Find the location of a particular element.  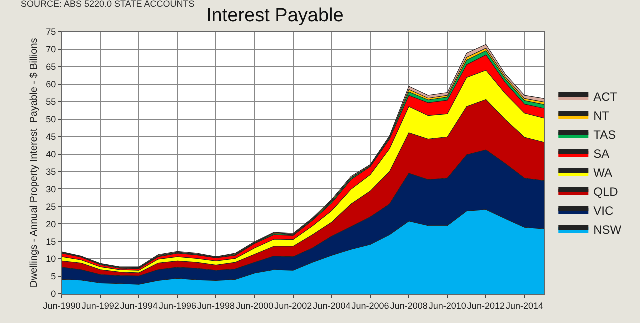

y-axis-title: Dwellings - Annual Property Interest Payable - $ Billions is located at coordinates (34, 163).